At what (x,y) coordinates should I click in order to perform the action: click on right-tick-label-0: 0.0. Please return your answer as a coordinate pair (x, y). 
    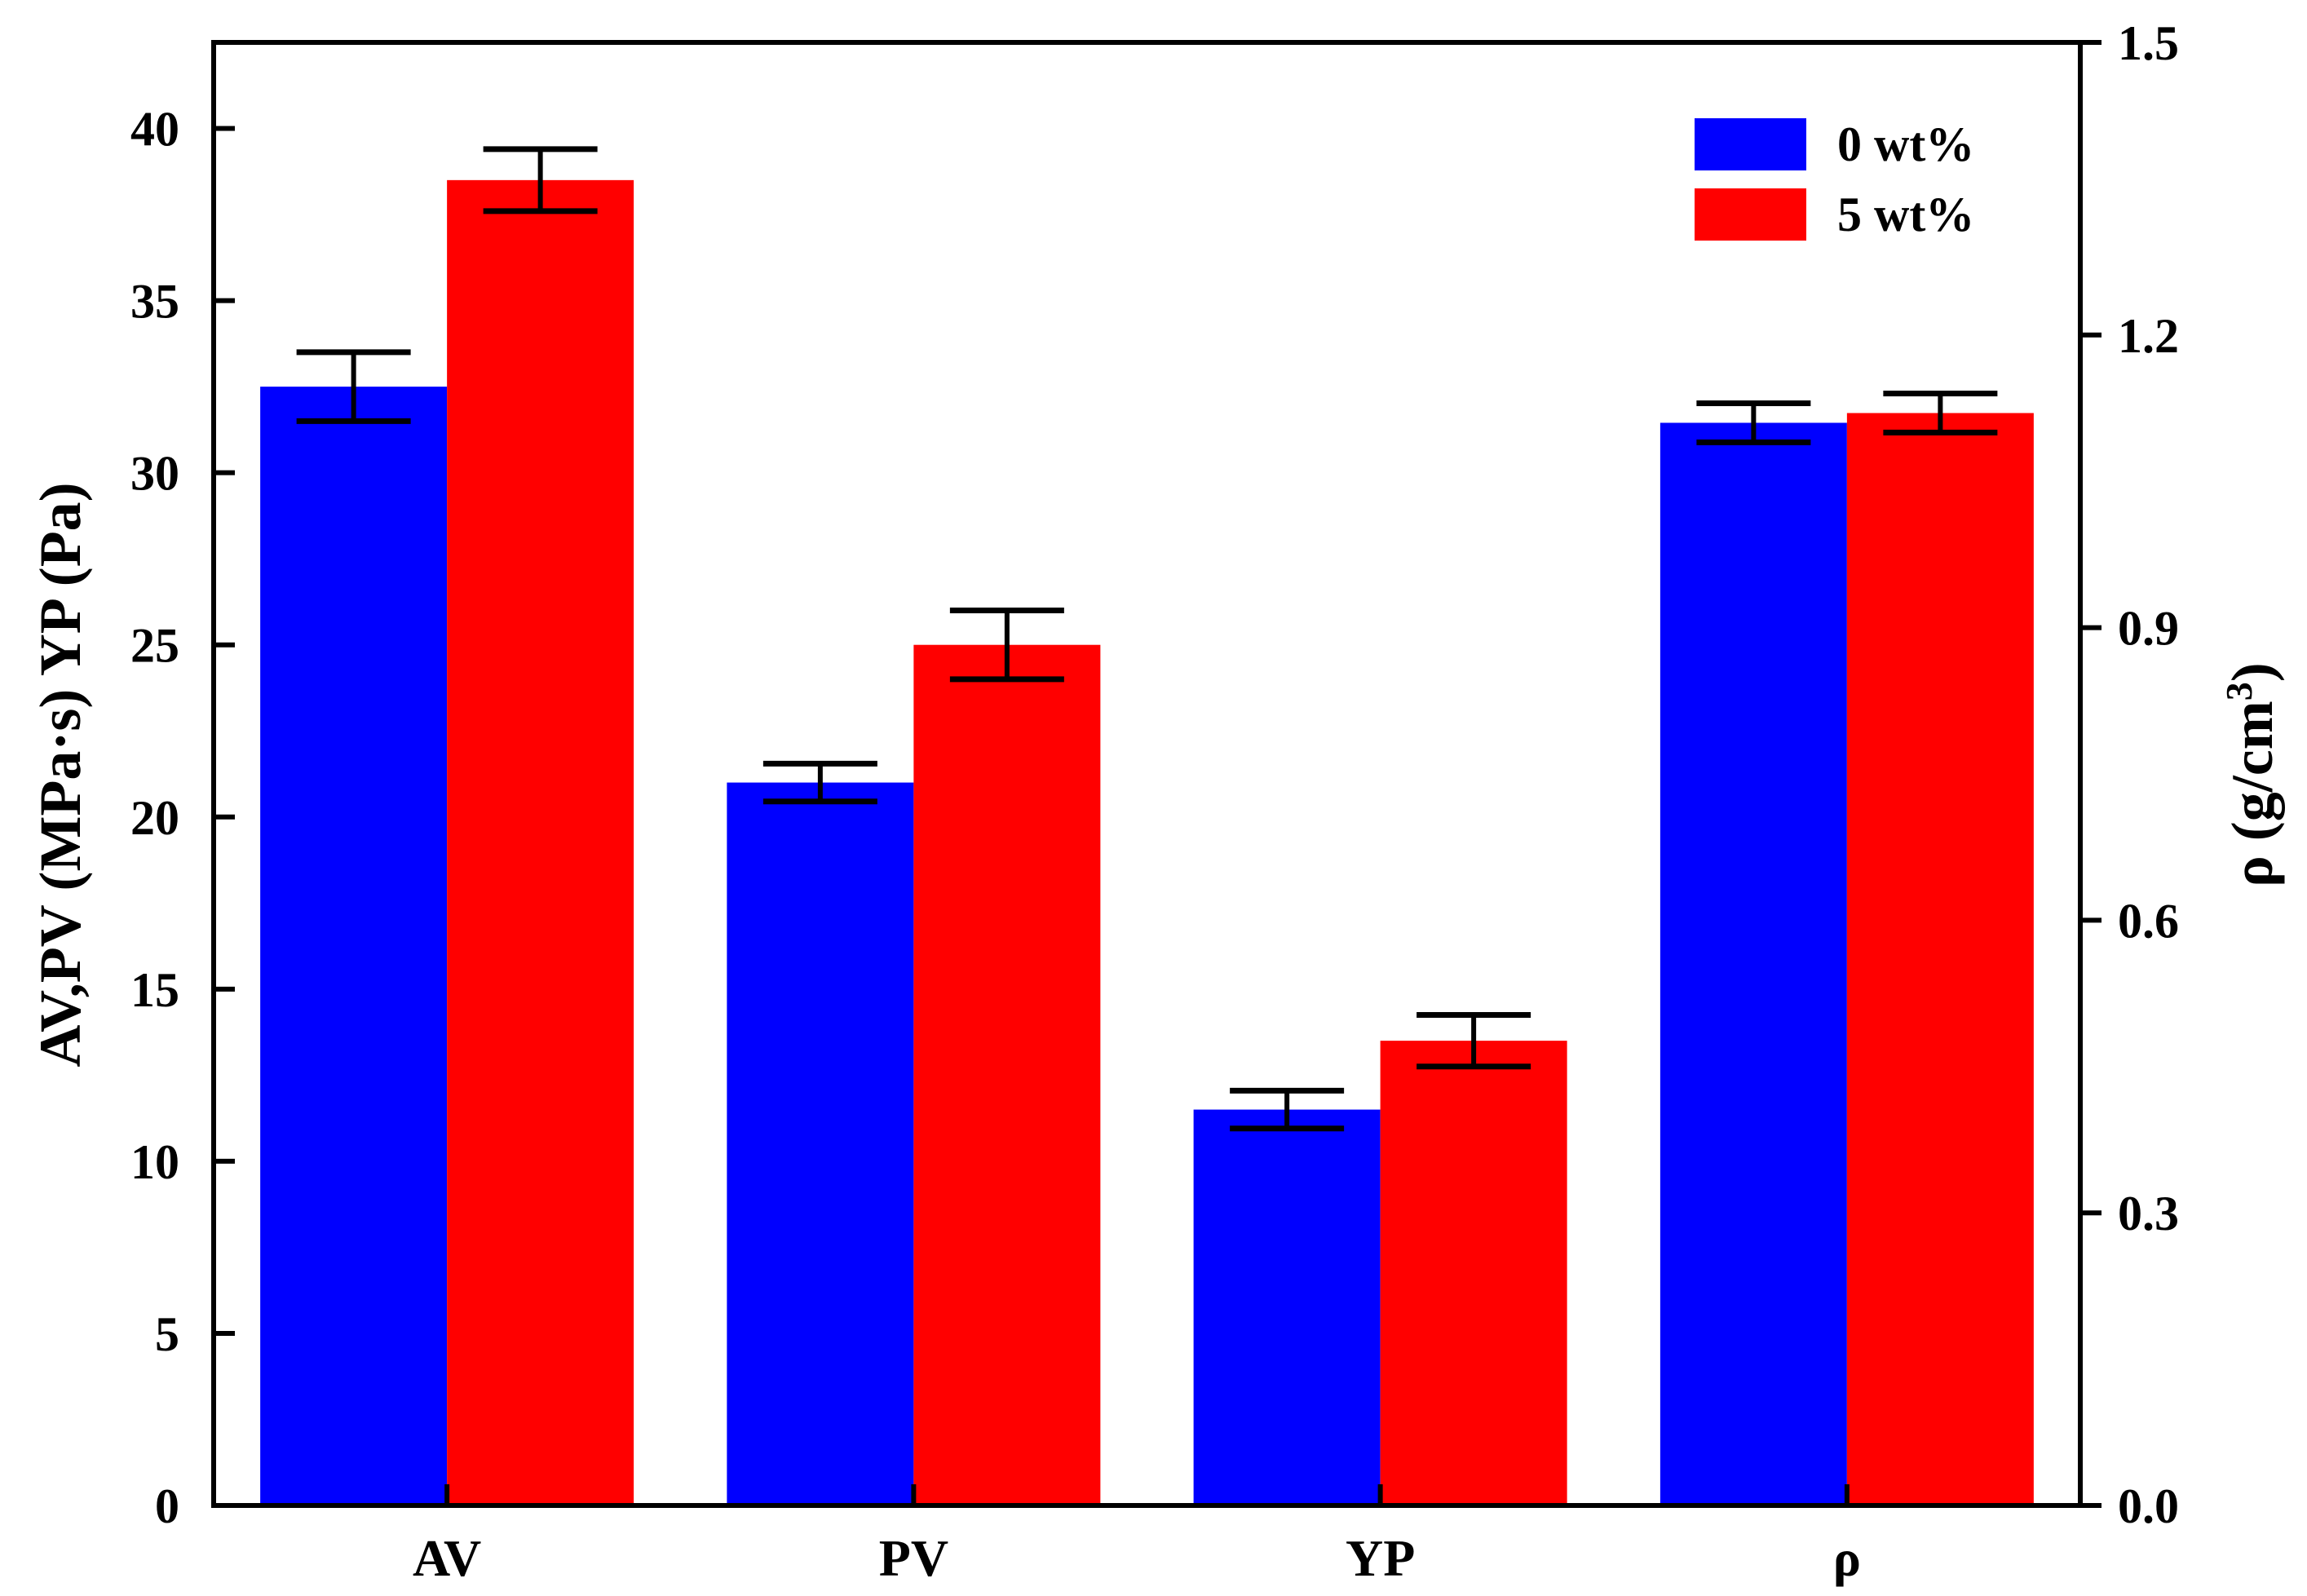
    Looking at the image, I should click on (2148, 1506).